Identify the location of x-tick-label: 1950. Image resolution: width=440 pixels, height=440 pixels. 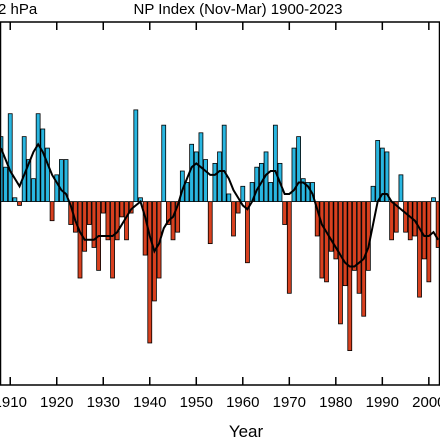
(196, 402).